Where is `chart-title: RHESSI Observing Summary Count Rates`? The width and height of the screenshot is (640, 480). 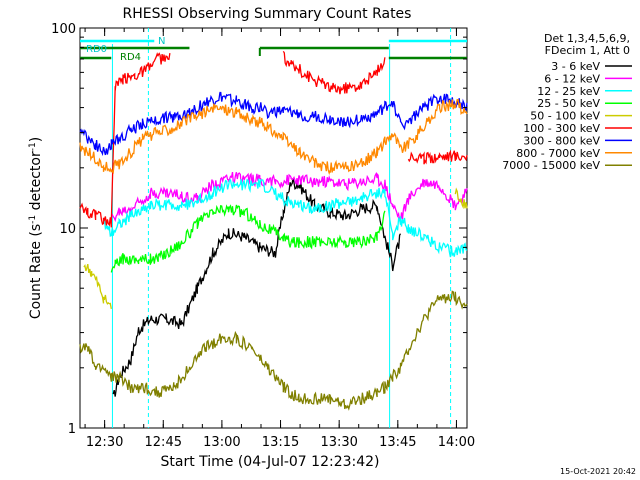
chart-title: RHESSI Observing Summary Count Rates is located at coordinates (267, 14).